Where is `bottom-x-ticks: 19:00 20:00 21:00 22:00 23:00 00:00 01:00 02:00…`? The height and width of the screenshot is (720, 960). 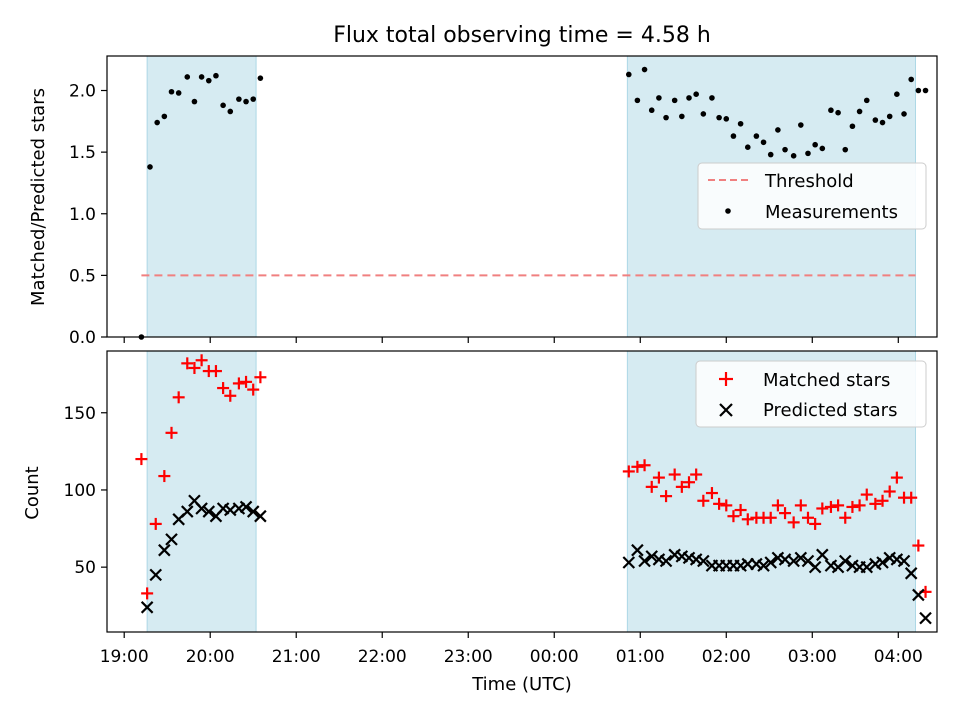 bottom-x-ticks: 19:00 20:00 21:00 22:00 23:00 00:00 01:00 02:00… is located at coordinates (511, 649).